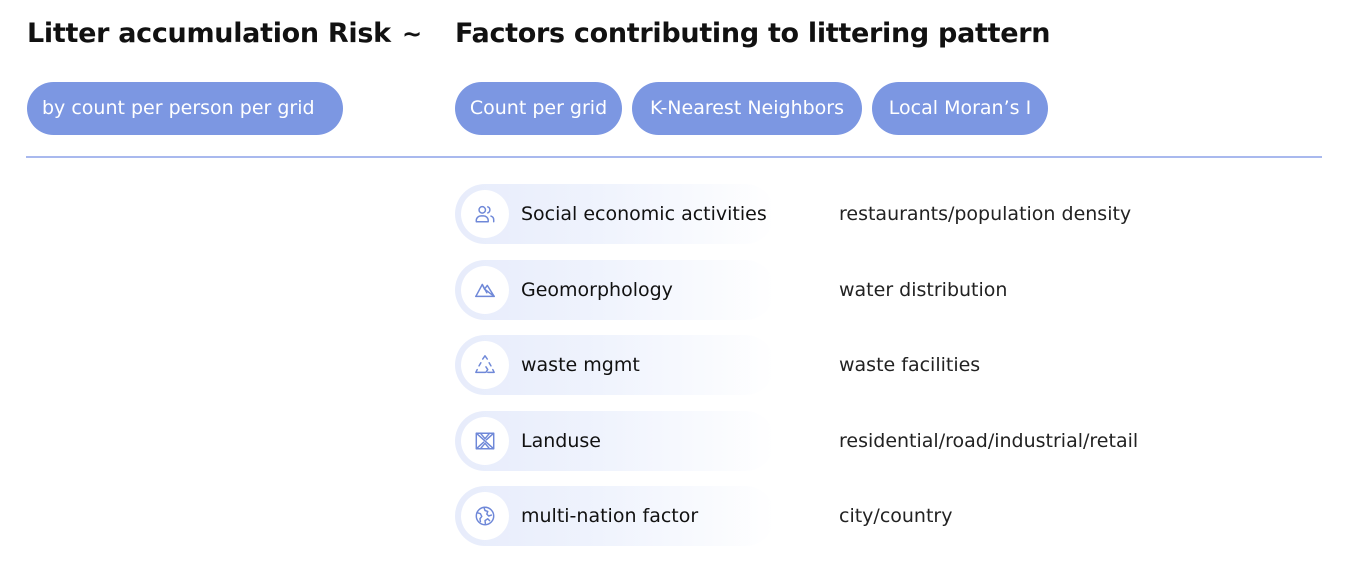  I want to click on factor-name: Geomorphology, so click(597, 290).